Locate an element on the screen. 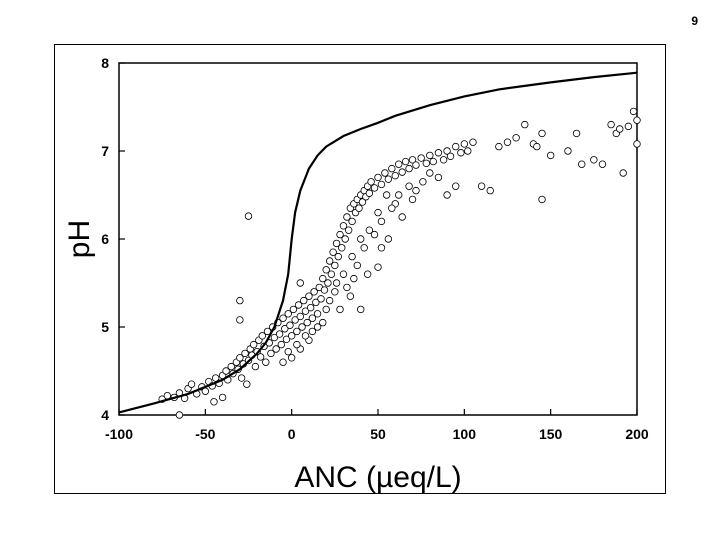 The height and width of the screenshot is (540, 720). x-tick-label: 200 is located at coordinates (637, 434).